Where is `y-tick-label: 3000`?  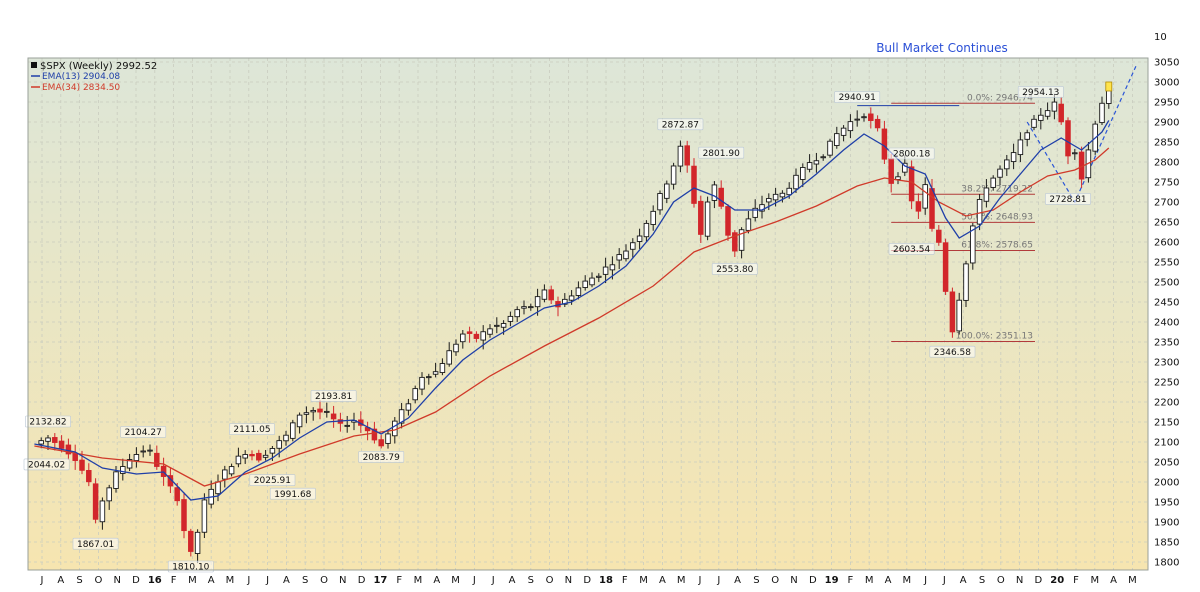
y-tick-label: 3000 is located at coordinates (1166, 83).